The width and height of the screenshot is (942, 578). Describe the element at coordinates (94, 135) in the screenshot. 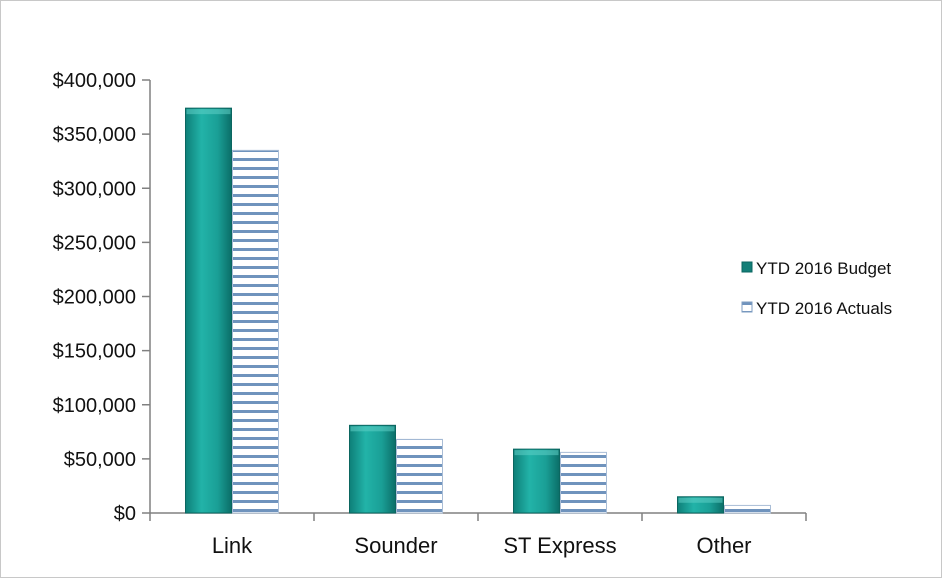

I see `y-tick-label: $350,000` at that location.